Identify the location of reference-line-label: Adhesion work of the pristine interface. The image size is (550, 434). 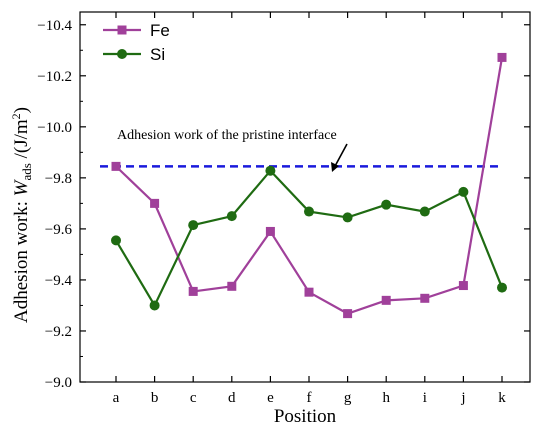
(227, 135).